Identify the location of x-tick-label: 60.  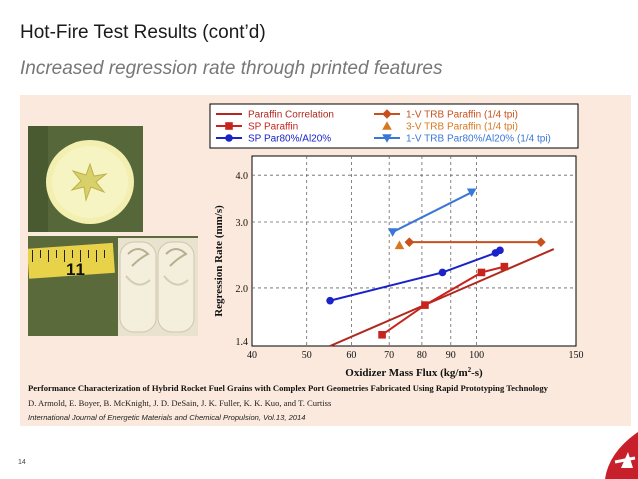
(351, 355).